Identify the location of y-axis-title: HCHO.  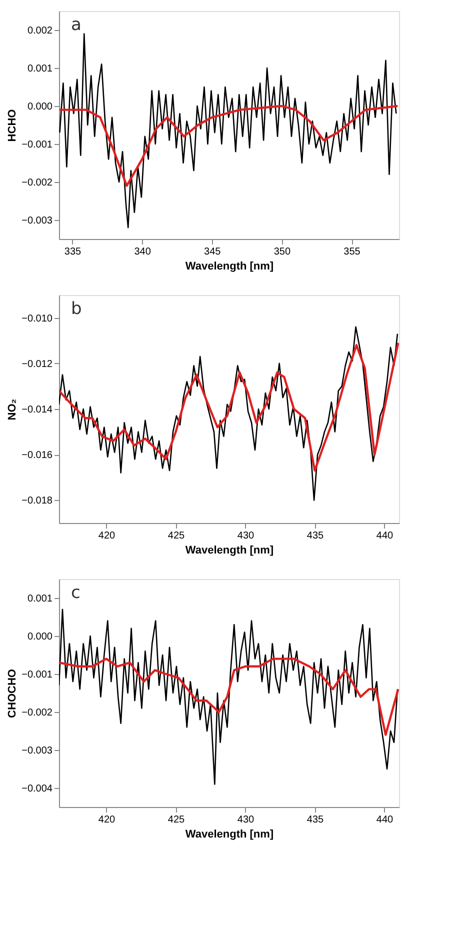
(12, 125).